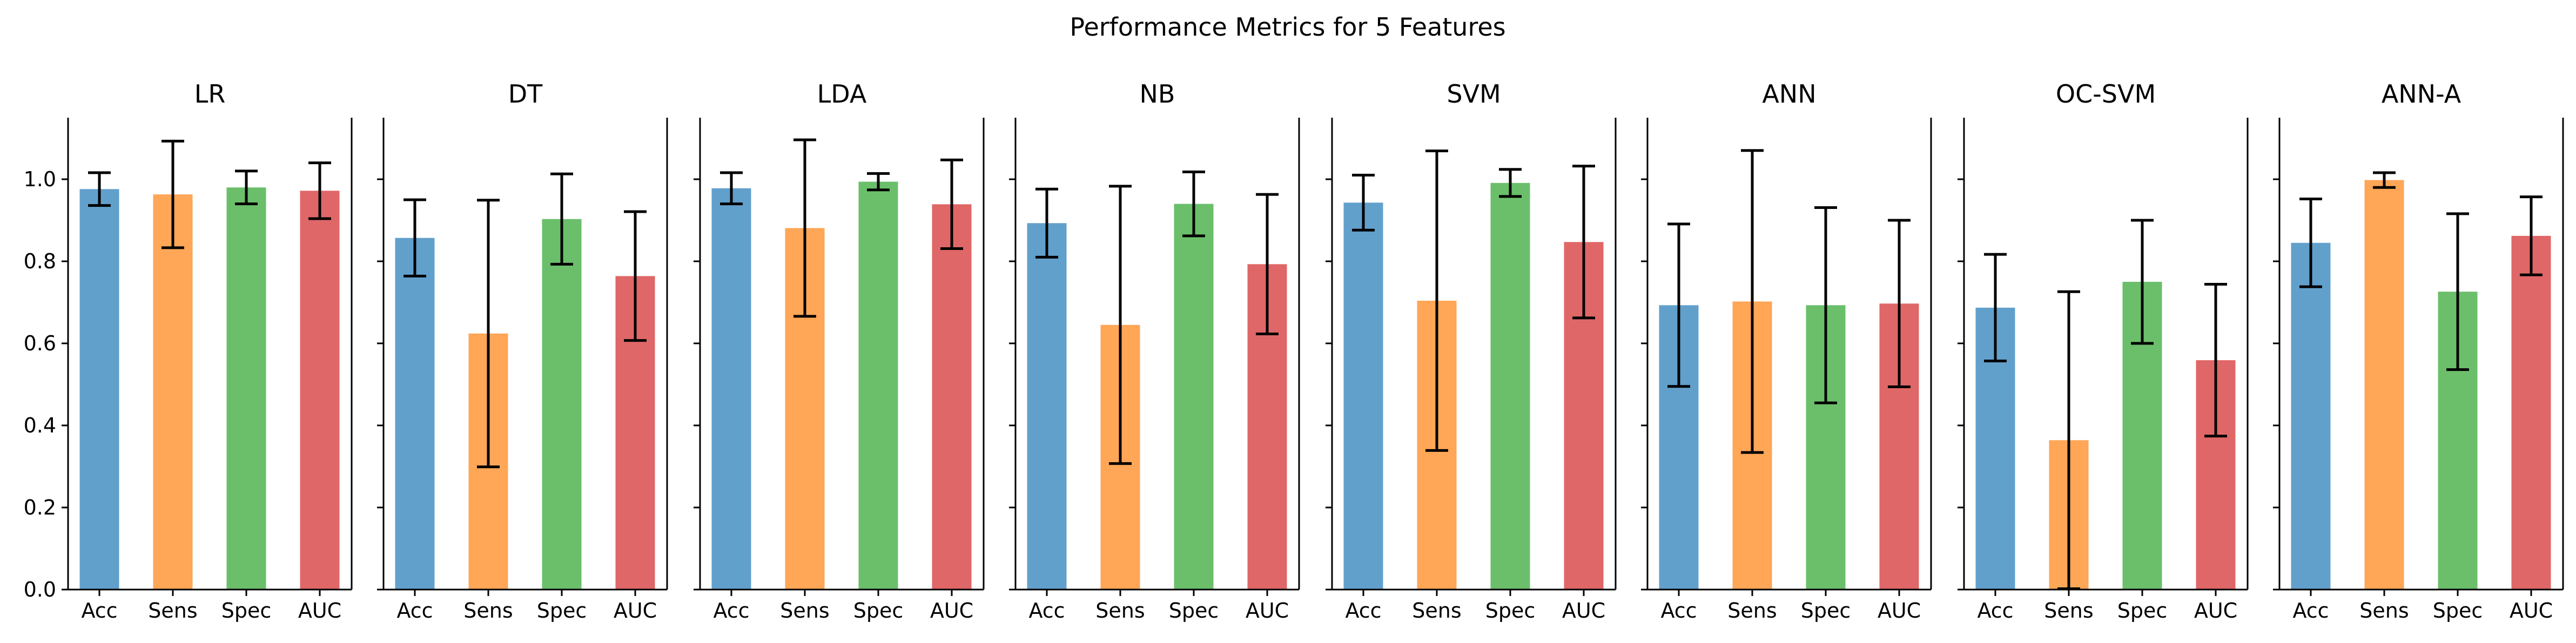 This screenshot has height=643, width=2576. I want to click on chart-title: Performance Metrics for 5 Features, so click(1287, 27).